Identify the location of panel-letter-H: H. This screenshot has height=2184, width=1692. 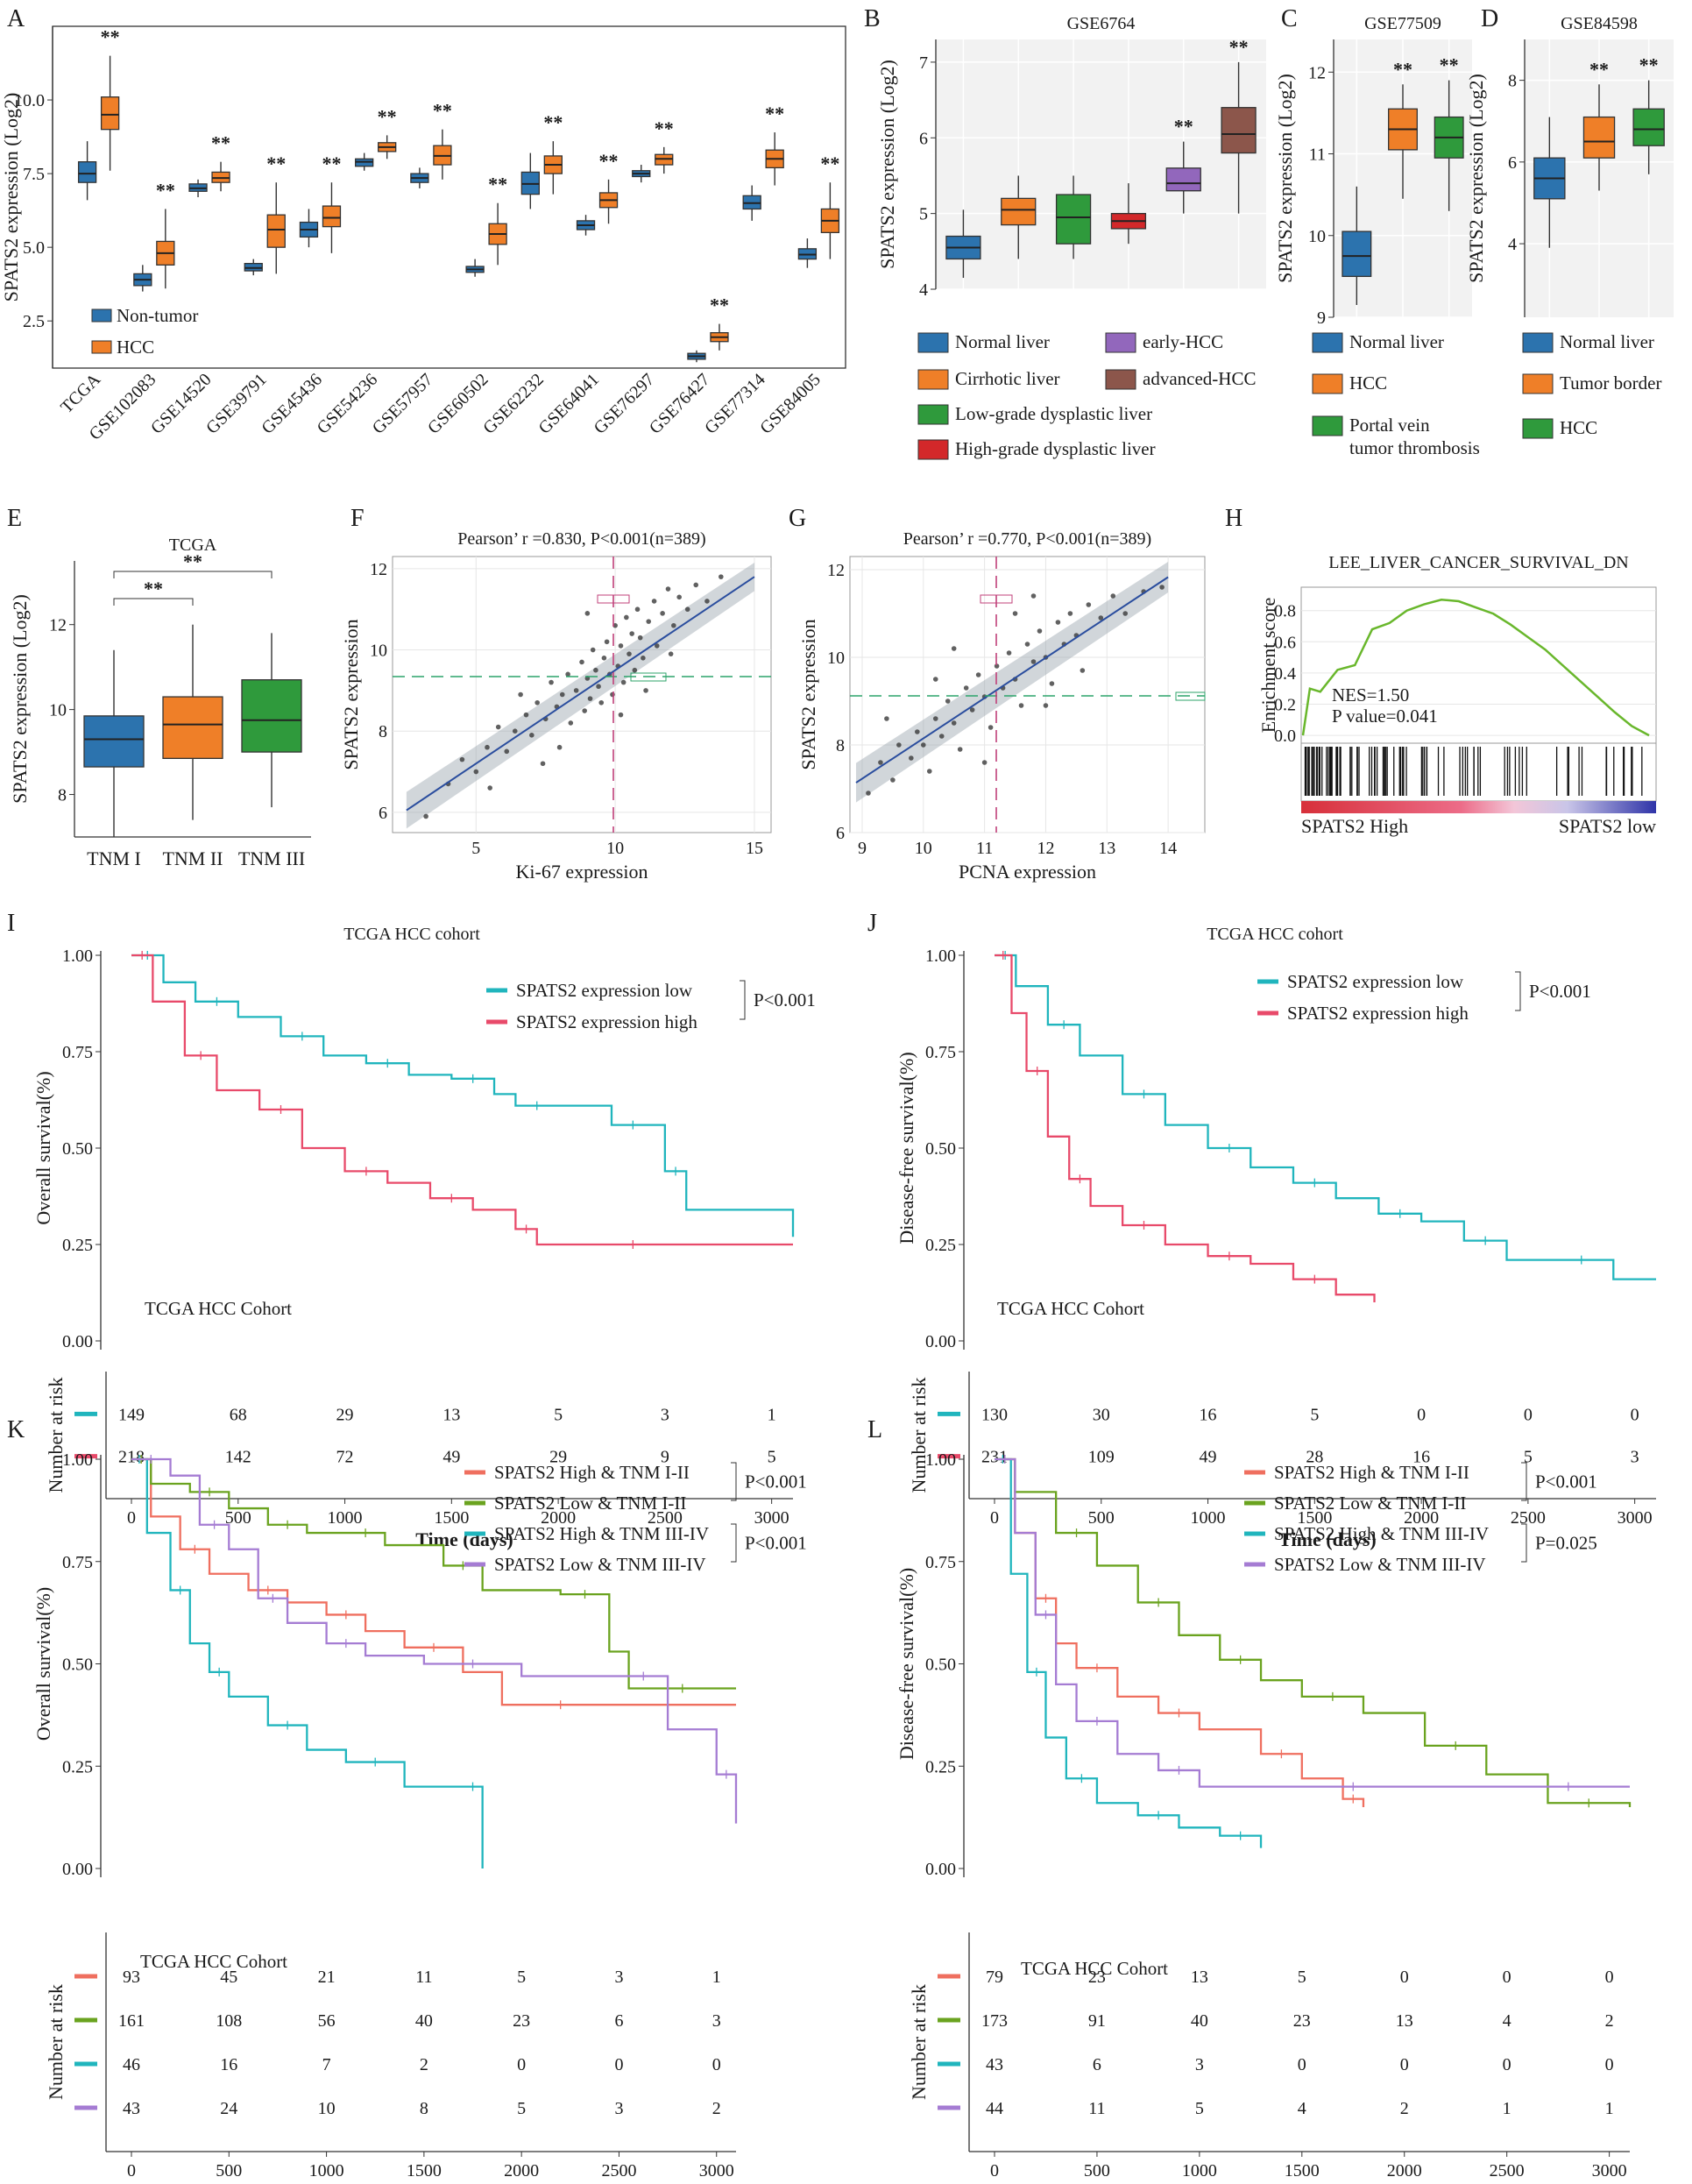
(1233, 518).